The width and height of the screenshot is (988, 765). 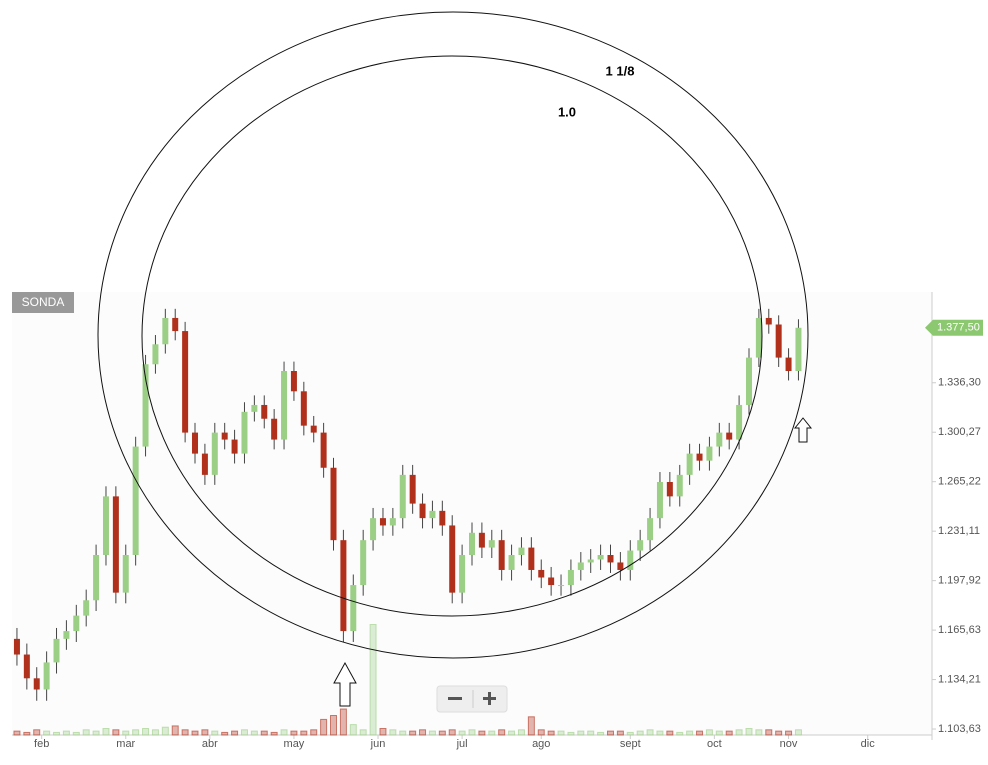 What do you see at coordinates (489, 698) in the screenshot?
I see `zoom-in` at bounding box center [489, 698].